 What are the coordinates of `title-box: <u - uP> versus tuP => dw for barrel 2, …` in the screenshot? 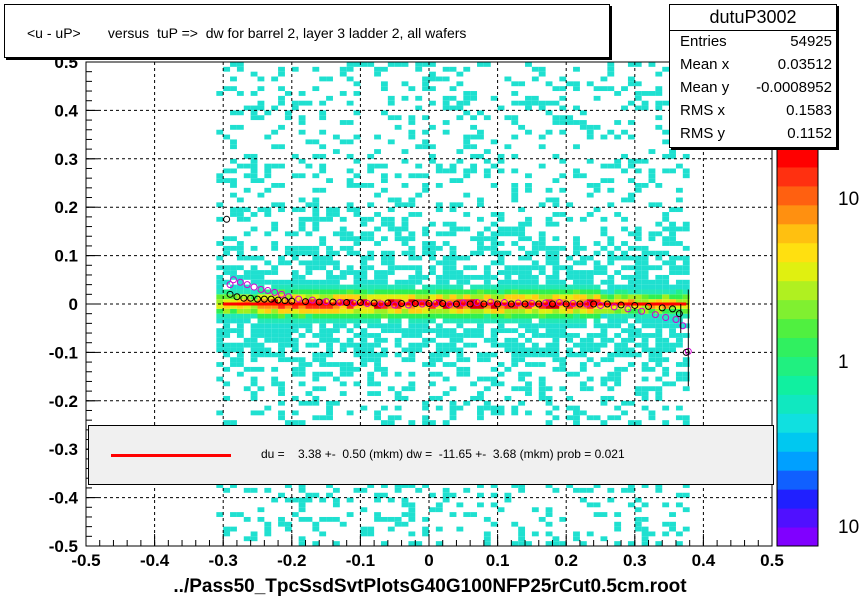 It's located at (307, 31).